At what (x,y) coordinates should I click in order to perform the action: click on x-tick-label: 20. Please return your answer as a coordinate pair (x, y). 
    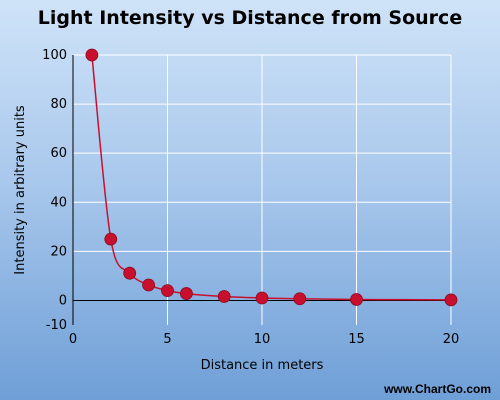
    Looking at the image, I should click on (451, 339).